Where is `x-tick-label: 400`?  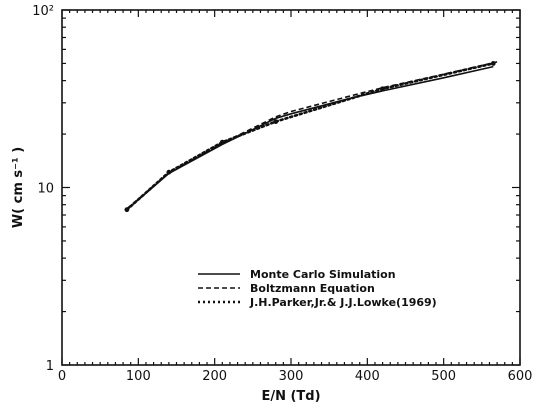
x-tick-label: 400 is located at coordinates (367, 376).